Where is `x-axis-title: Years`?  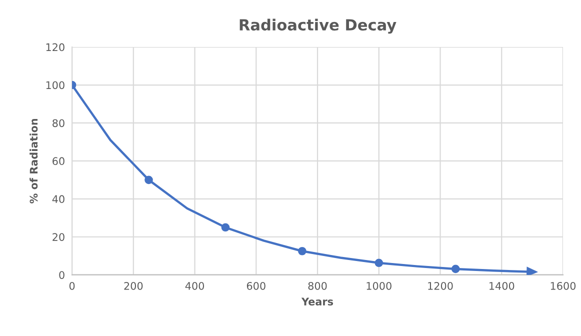 x-axis-title: Years is located at coordinates (317, 302).